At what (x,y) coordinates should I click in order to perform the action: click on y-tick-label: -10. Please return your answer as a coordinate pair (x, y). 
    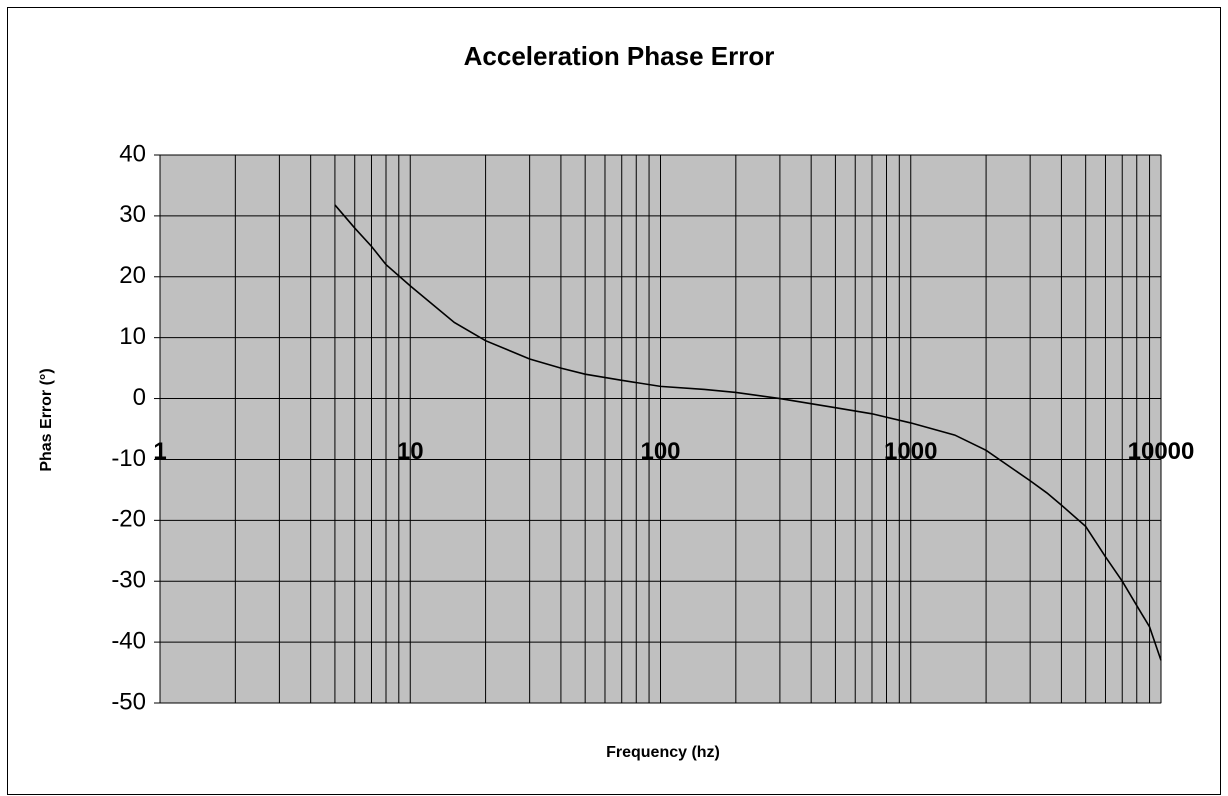
    Looking at the image, I should click on (128, 458).